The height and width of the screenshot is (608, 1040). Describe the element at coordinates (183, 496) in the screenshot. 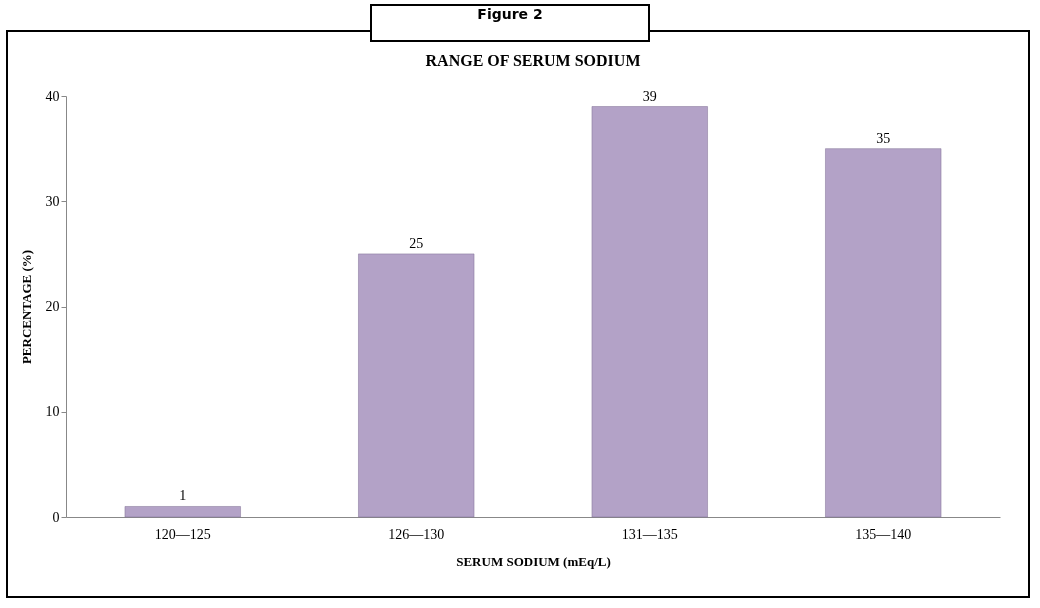

I see `data-label: 1` at that location.